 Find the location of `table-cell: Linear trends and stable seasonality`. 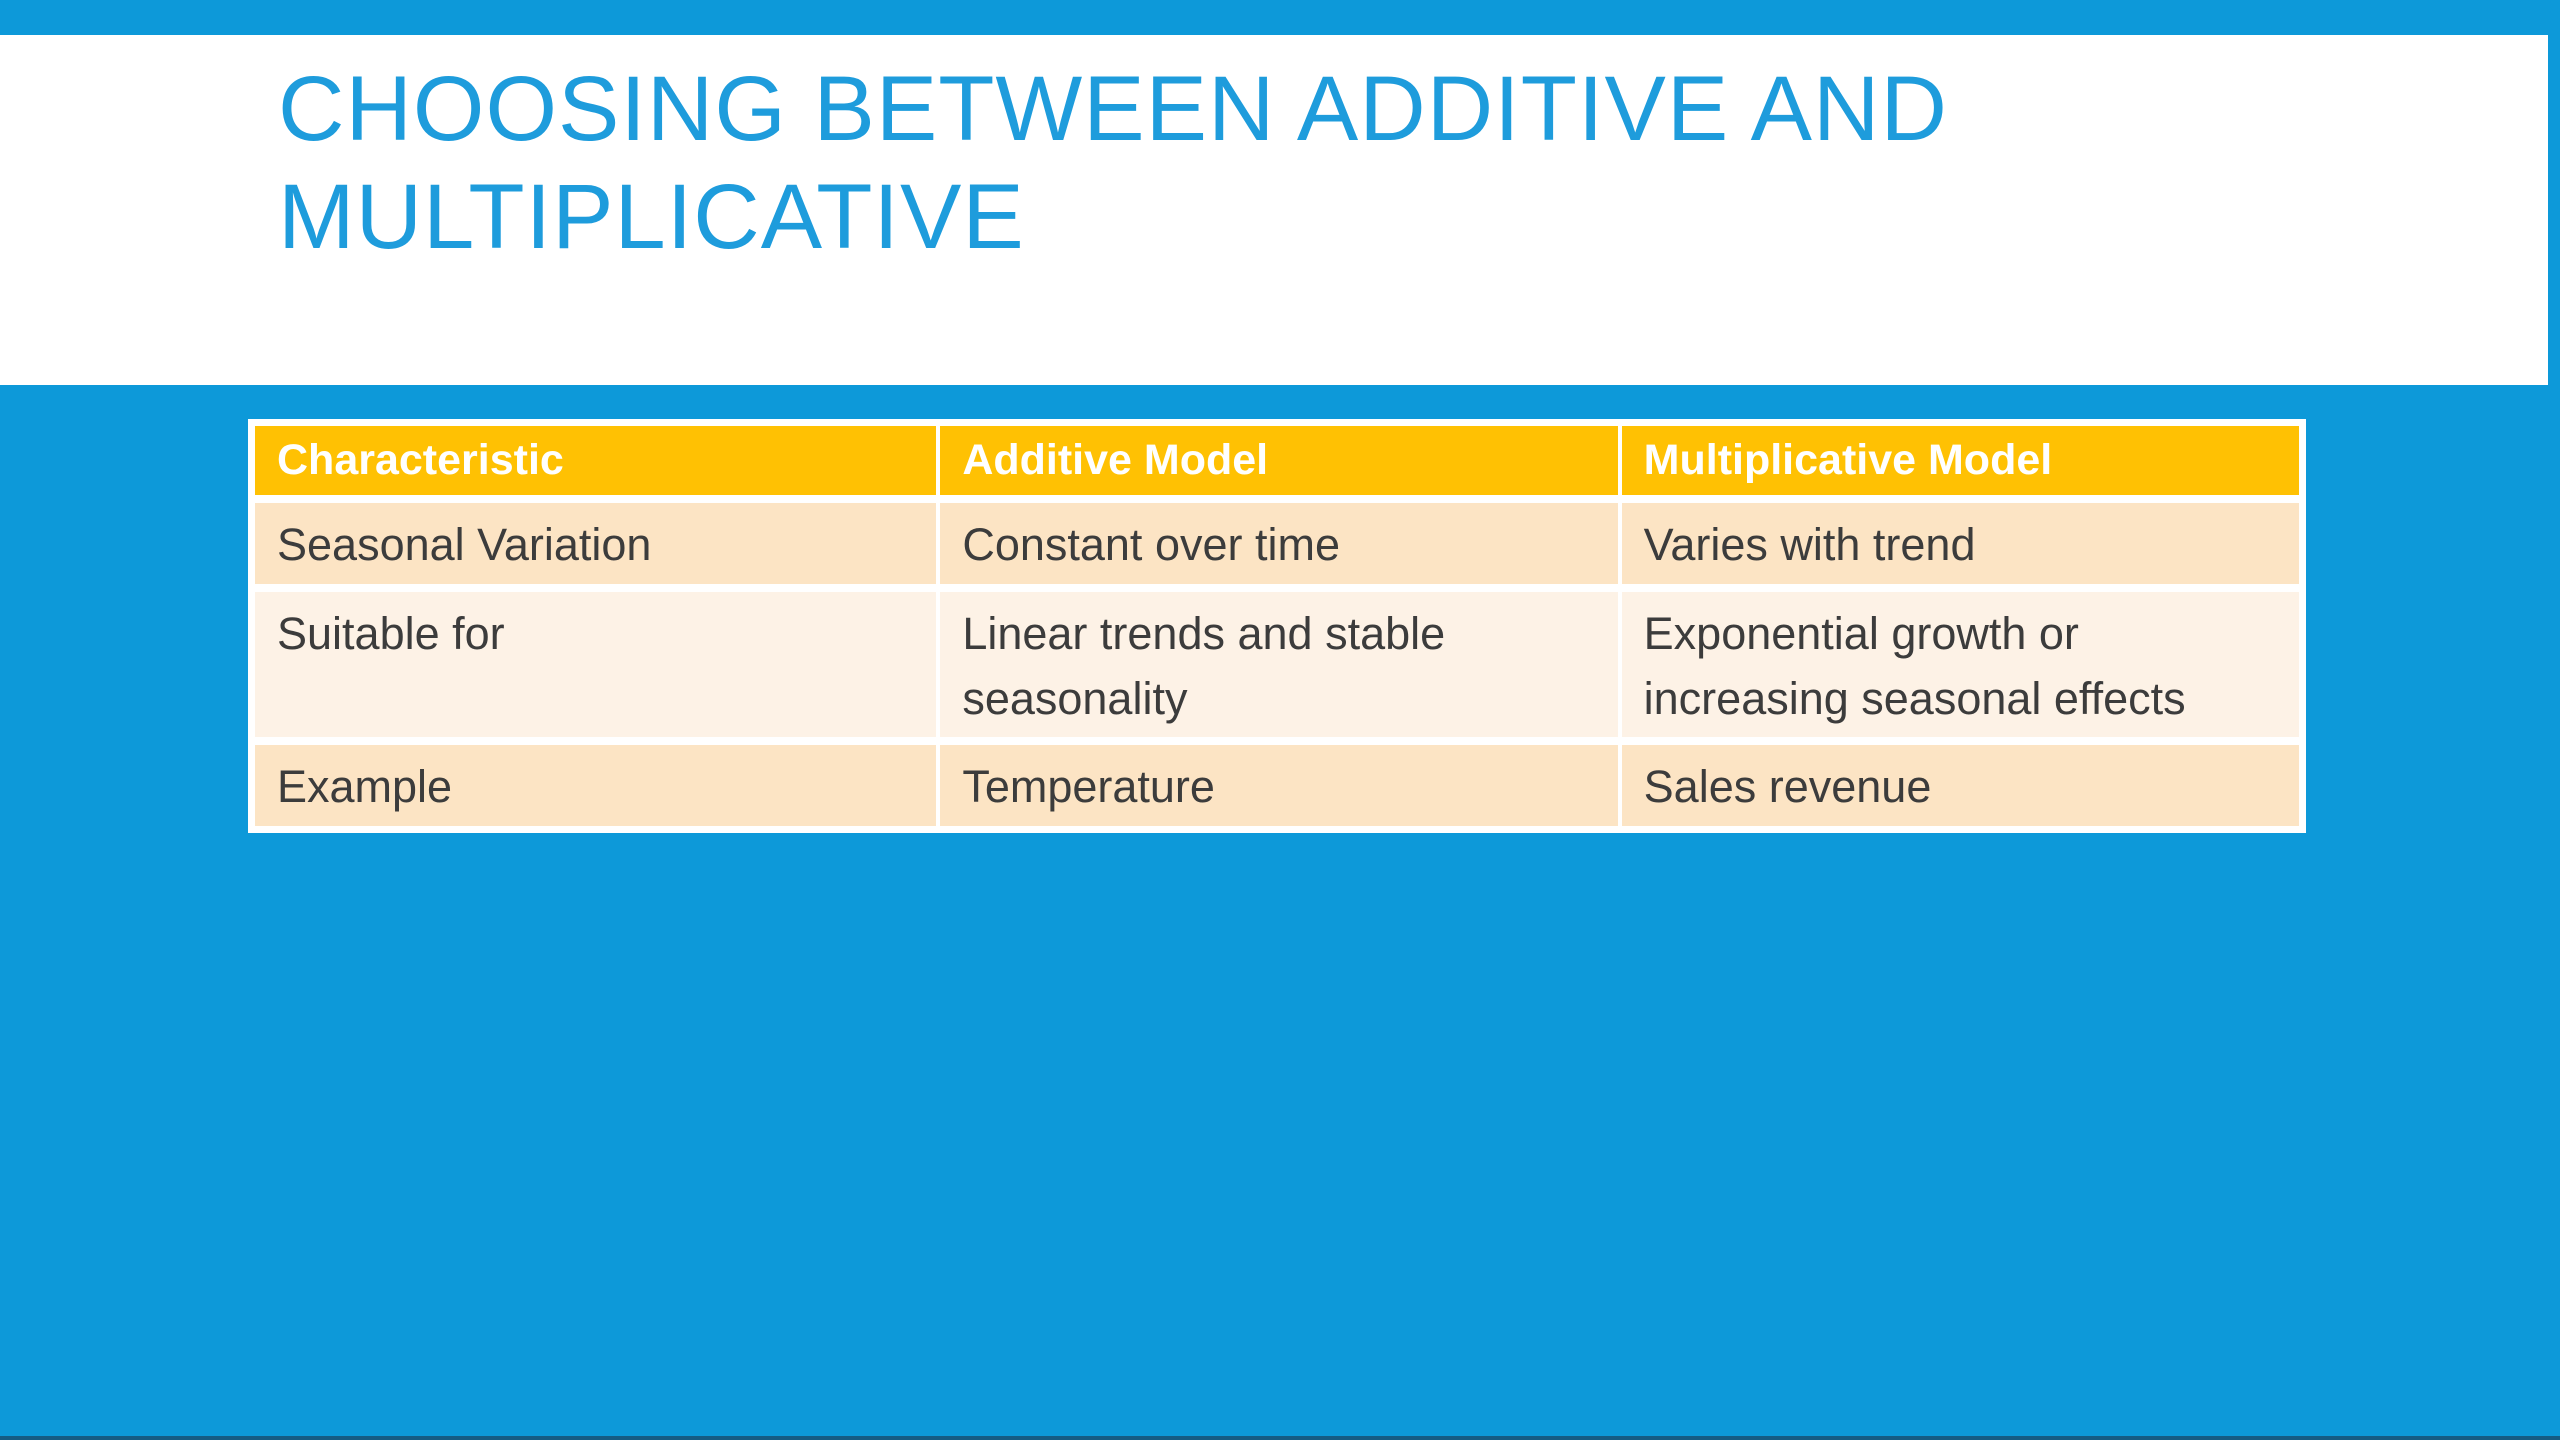

table-cell: Linear trends and stable seasonality is located at coordinates (1277, 660).